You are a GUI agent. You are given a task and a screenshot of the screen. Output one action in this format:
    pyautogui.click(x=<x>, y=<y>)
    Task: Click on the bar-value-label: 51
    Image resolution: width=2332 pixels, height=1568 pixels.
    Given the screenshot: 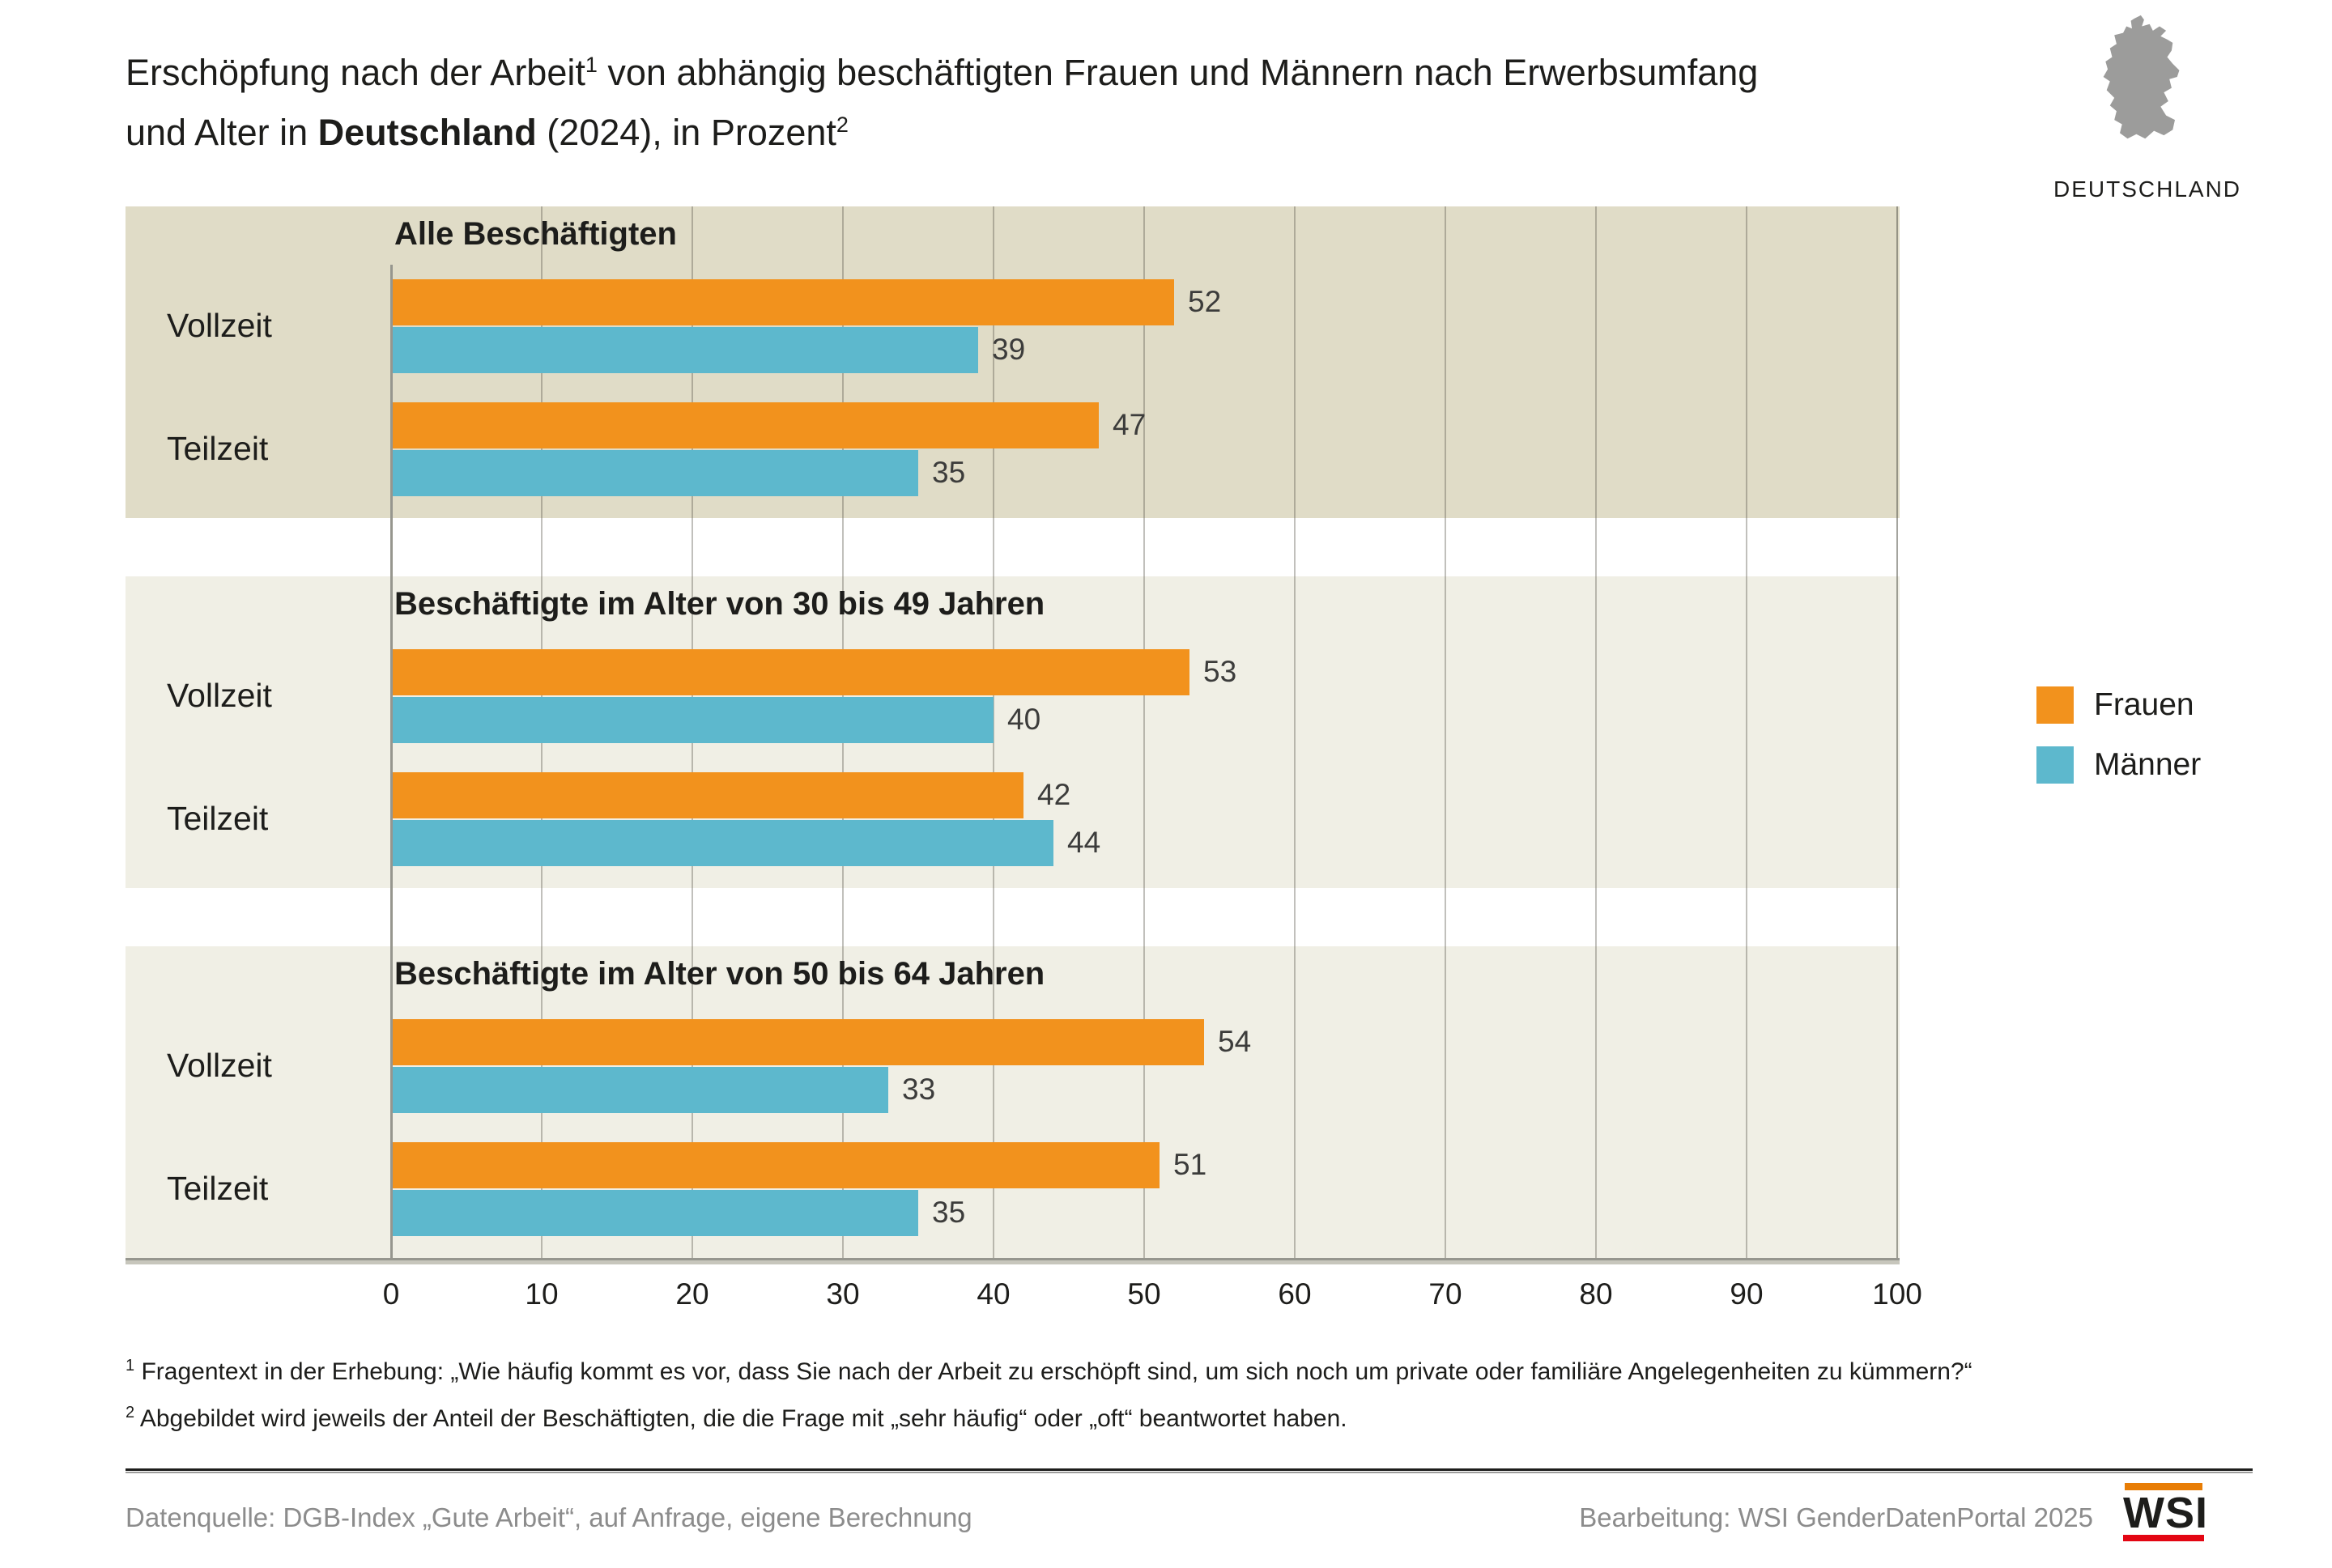 What is the action you would take?
    pyautogui.click(x=1190, y=1164)
    